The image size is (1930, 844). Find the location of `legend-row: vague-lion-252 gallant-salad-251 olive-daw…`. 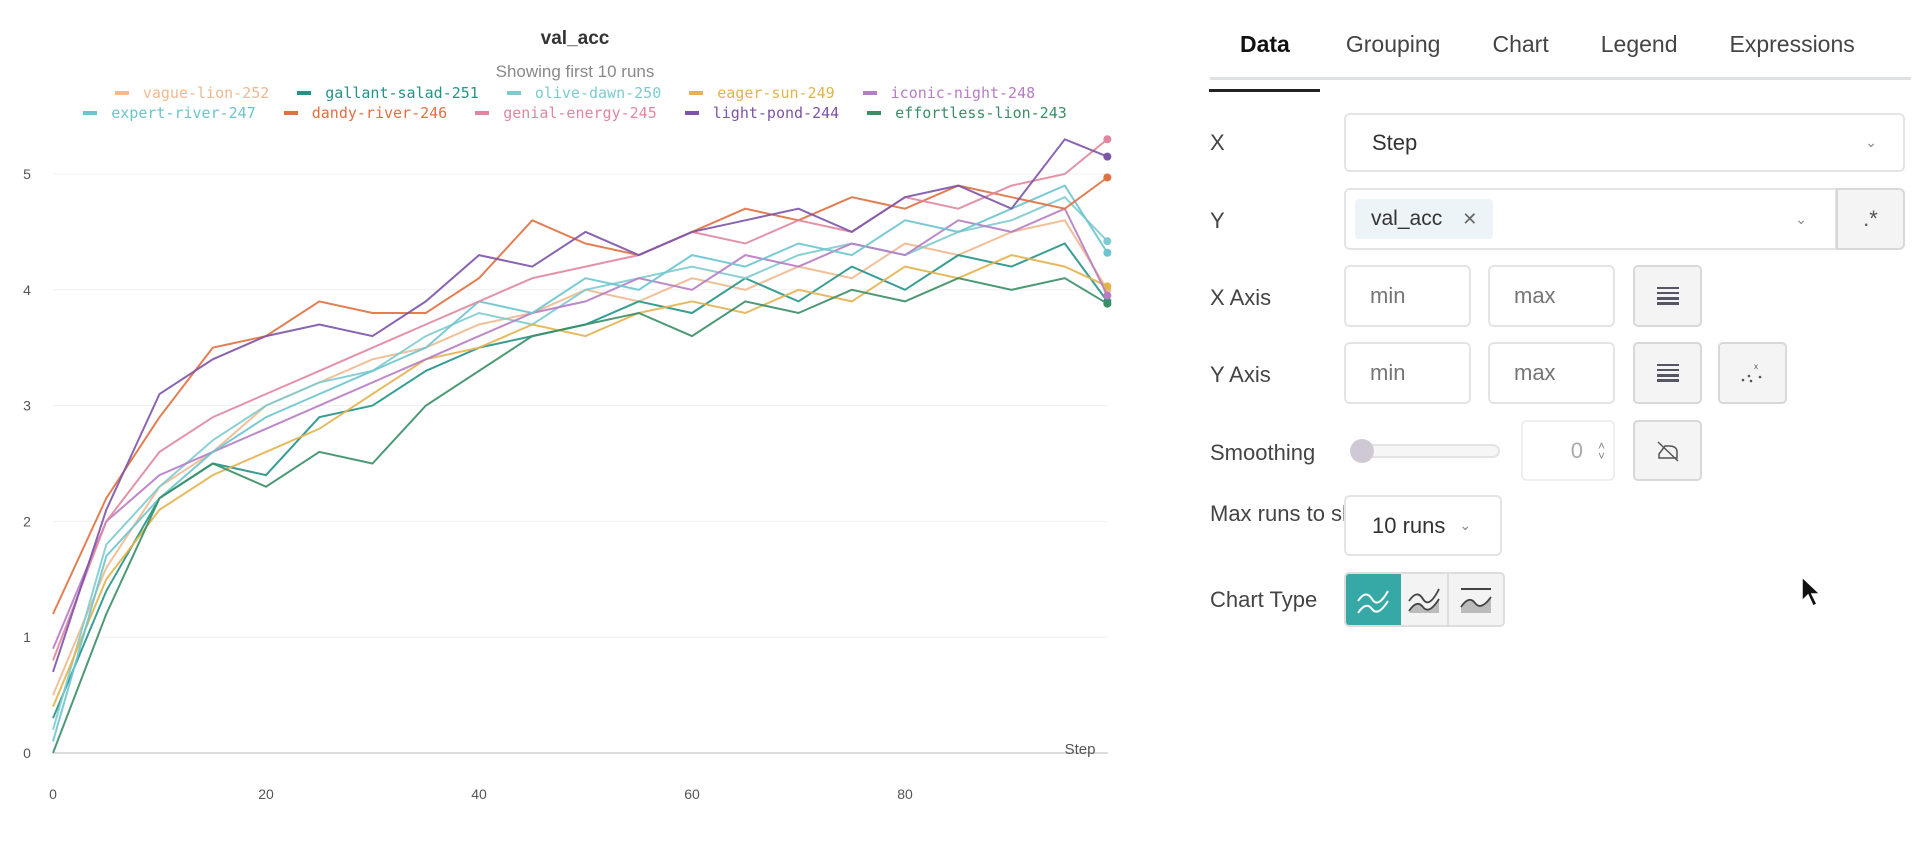

legend-row: vague-lion-252 gallant-salad-251 olive-daw… is located at coordinates (575, 93).